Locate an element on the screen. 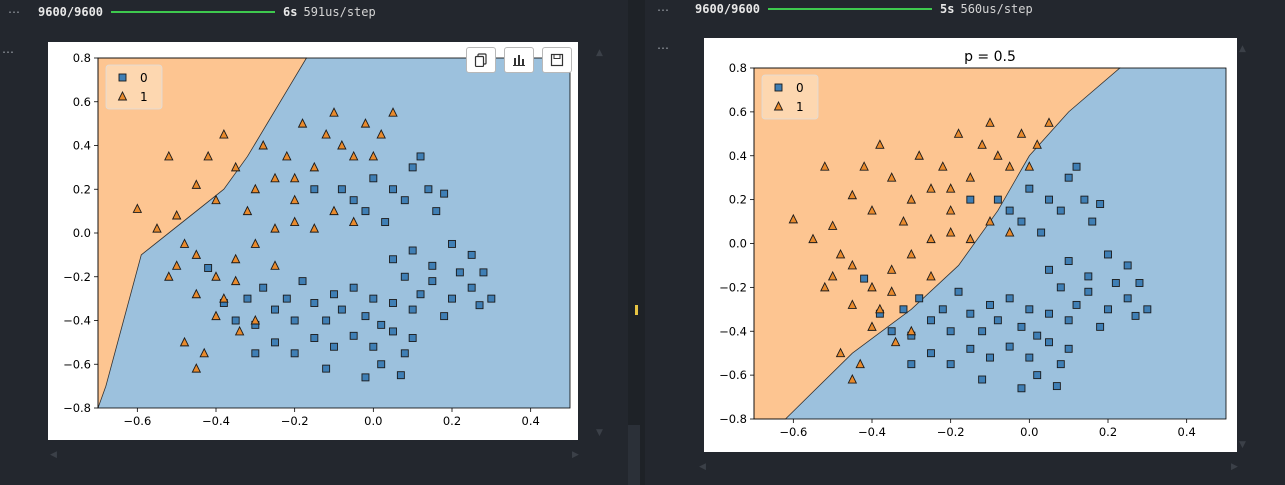 This screenshot has width=1285, height=485. save-figure-button is located at coordinates (557, 60).